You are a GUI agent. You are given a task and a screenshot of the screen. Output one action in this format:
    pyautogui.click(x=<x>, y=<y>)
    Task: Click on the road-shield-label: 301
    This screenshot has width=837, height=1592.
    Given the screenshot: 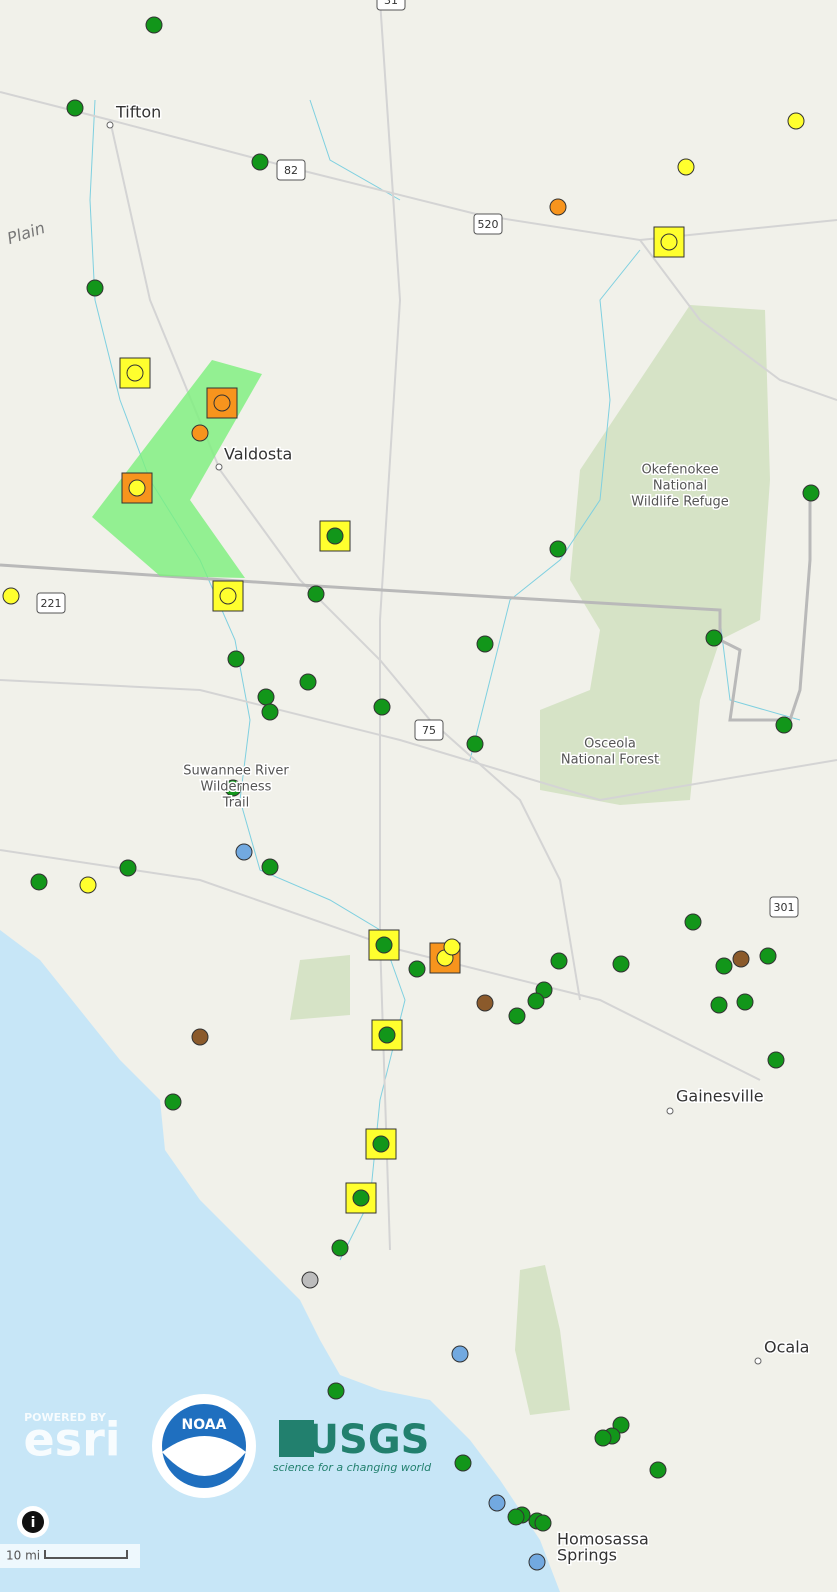 What is the action you would take?
    pyautogui.click(x=784, y=907)
    